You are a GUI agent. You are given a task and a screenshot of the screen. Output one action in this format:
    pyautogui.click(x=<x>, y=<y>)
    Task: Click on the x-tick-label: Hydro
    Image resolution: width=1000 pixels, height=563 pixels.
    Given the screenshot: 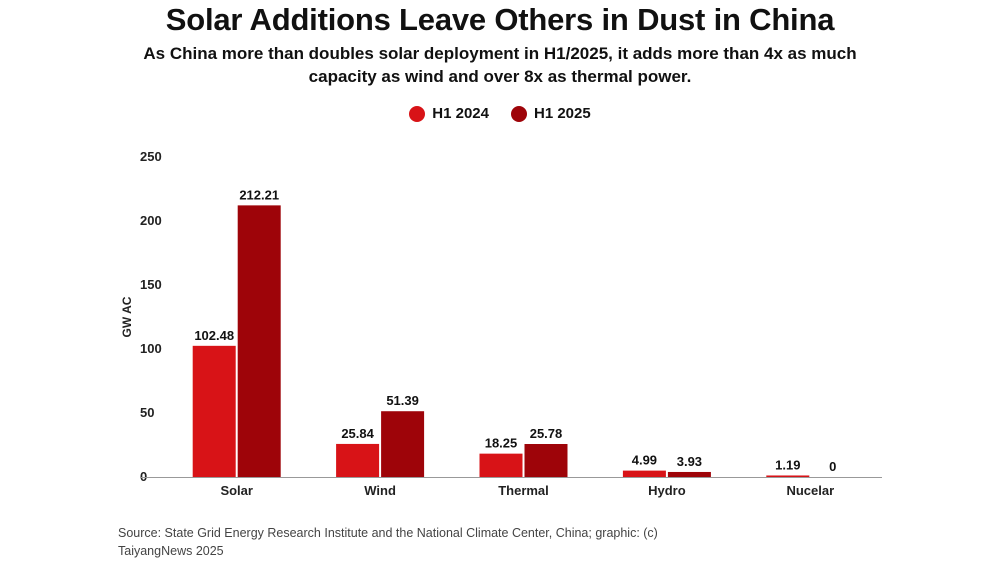 What is the action you would take?
    pyautogui.click(x=667, y=490)
    